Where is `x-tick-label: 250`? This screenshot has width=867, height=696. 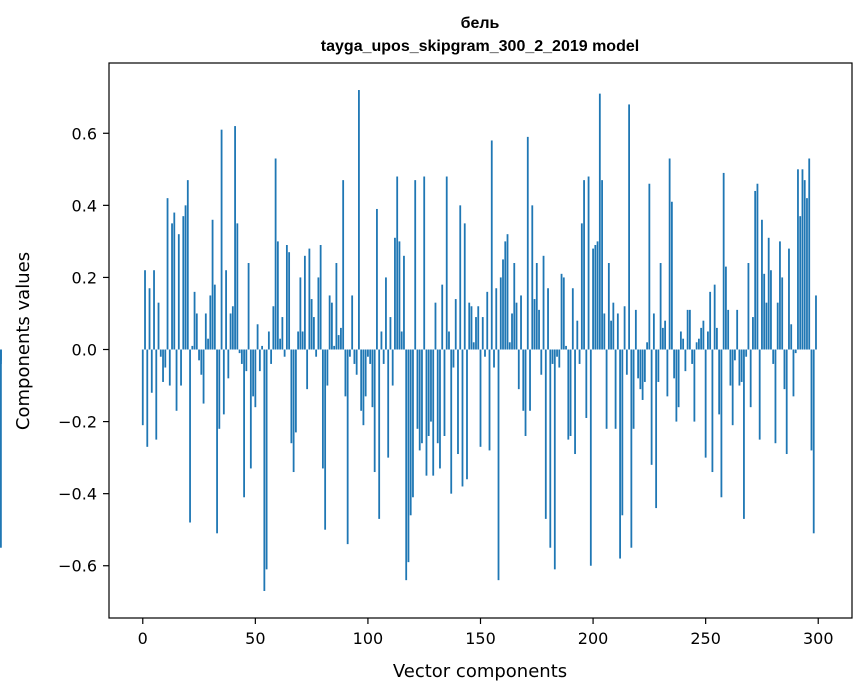
x-tick-label: 250 is located at coordinates (705, 638).